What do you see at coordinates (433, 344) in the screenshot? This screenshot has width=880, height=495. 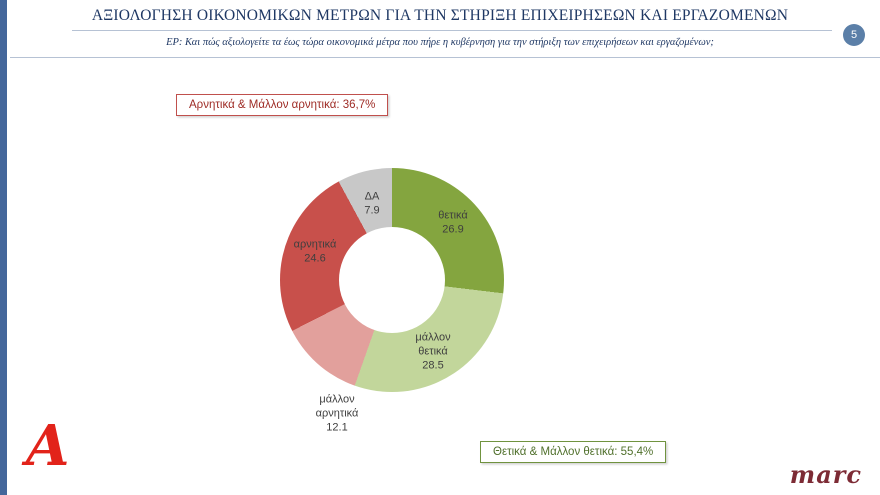 I see `segment-name: μάλλον θετικά` at bounding box center [433, 344].